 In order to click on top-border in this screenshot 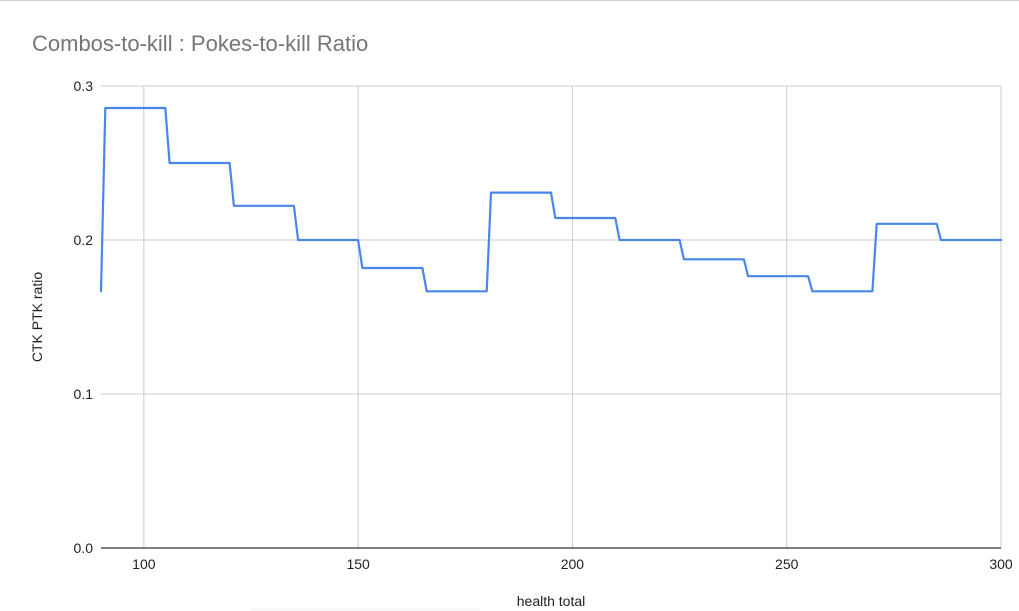, I will do `click(509, 0)`.